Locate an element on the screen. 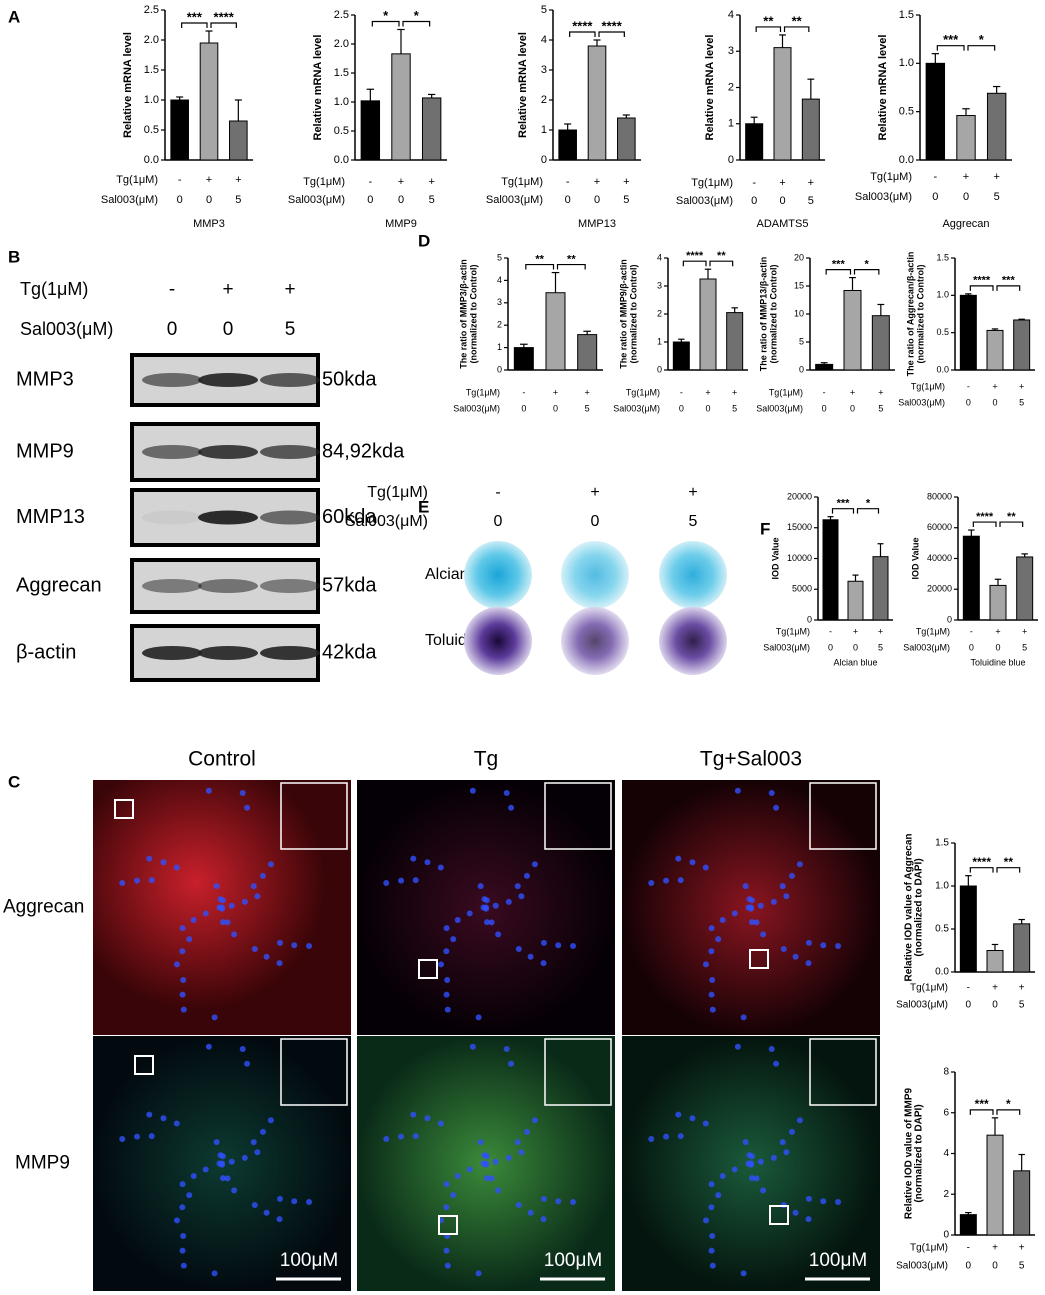 This screenshot has width=1045, height=1295. significance-label: * is located at coordinates (1008, 1104).